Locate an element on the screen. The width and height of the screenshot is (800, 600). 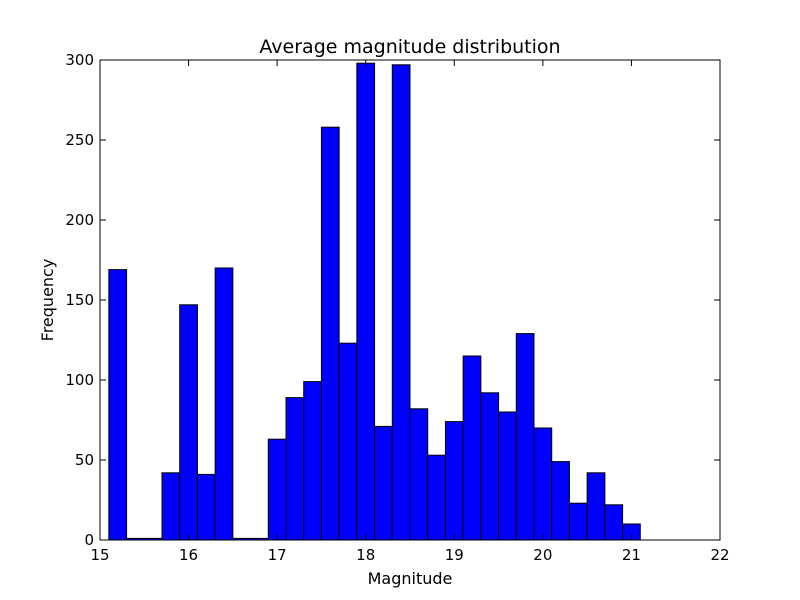
x-tick-label-4: 19 is located at coordinates (454, 555).